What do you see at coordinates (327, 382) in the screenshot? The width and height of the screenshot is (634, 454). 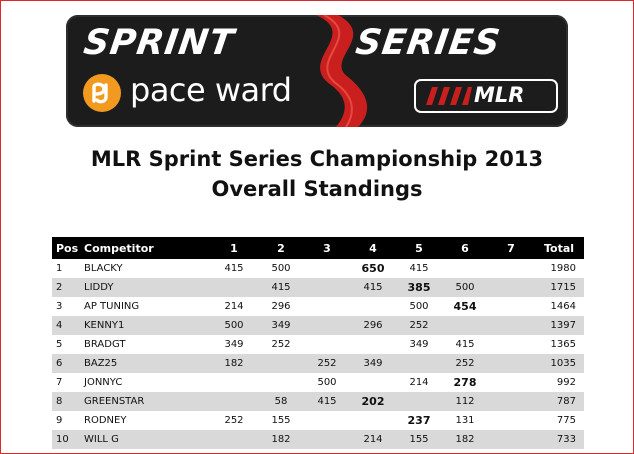 I see `cell-round-3: 500` at bounding box center [327, 382].